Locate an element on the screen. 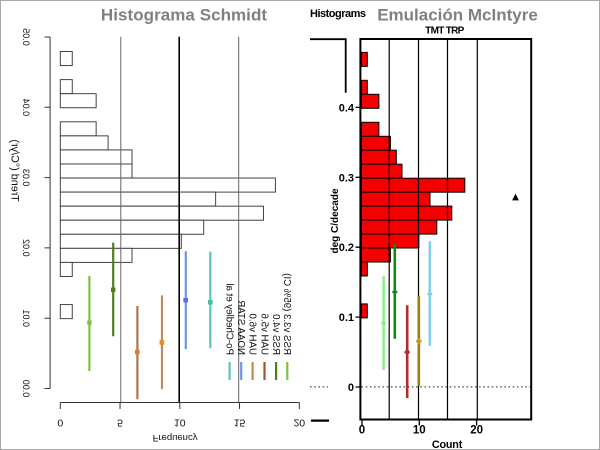 The image size is (600, 450). svg-text: 0.00 is located at coordinates (26, 389).